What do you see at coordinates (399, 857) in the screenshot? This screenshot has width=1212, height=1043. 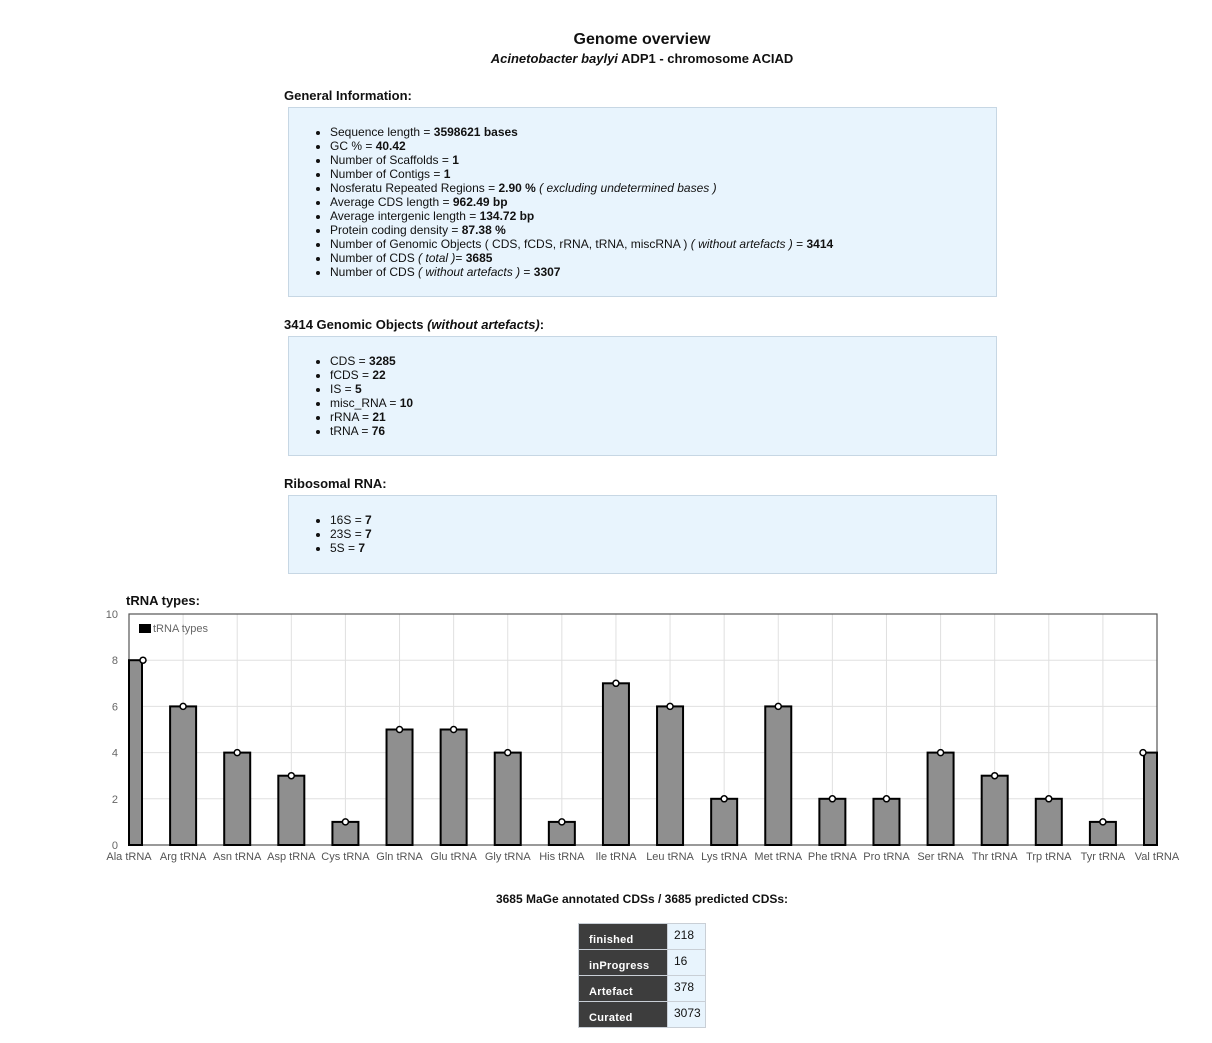 I see `x-tick-label: Gln tRNA` at bounding box center [399, 857].